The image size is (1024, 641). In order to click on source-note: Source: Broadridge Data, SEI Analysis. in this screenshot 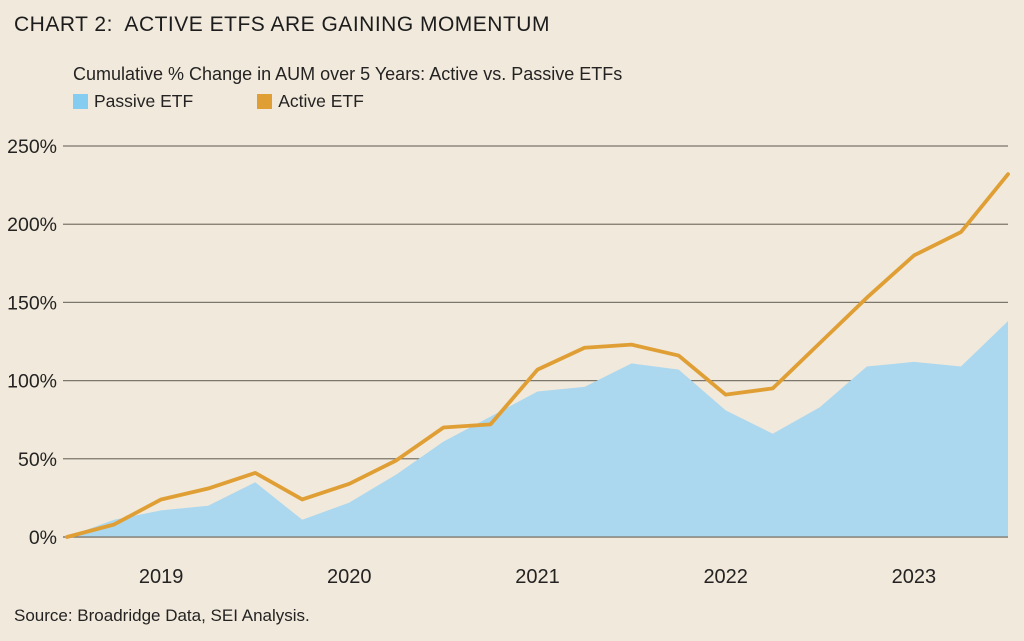, I will do `click(162, 615)`.